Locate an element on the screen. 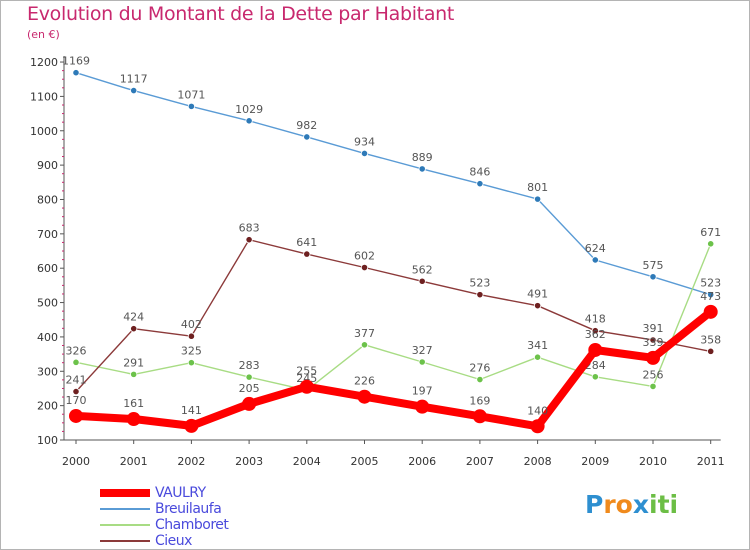  data-label-chamboret: 325 is located at coordinates (191, 351).